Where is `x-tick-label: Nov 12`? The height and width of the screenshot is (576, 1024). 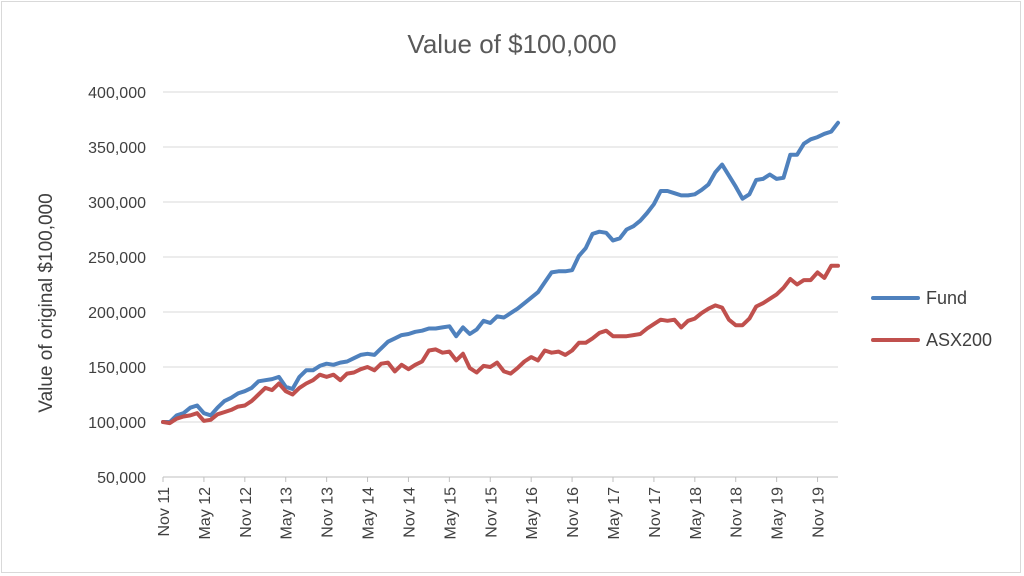 x-tick-label: Nov 12 is located at coordinates (246, 512).